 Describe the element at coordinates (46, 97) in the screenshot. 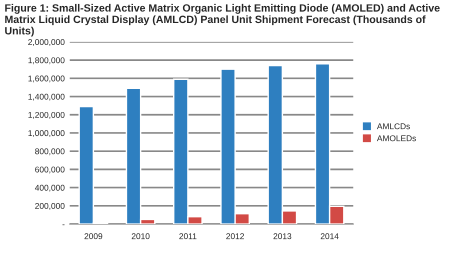

I see `y-tick-label: 1,400,000` at that location.